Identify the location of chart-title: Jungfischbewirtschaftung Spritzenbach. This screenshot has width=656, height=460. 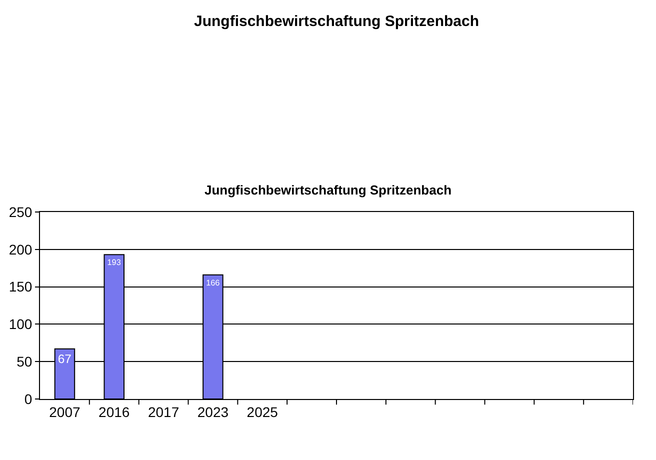
(328, 190).